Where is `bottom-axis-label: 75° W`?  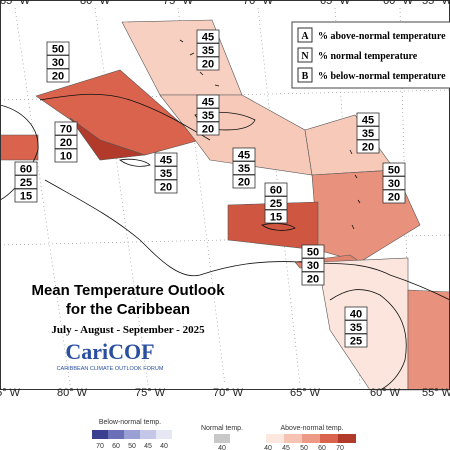 bottom-axis-label: 75° W is located at coordinates (150, 393).